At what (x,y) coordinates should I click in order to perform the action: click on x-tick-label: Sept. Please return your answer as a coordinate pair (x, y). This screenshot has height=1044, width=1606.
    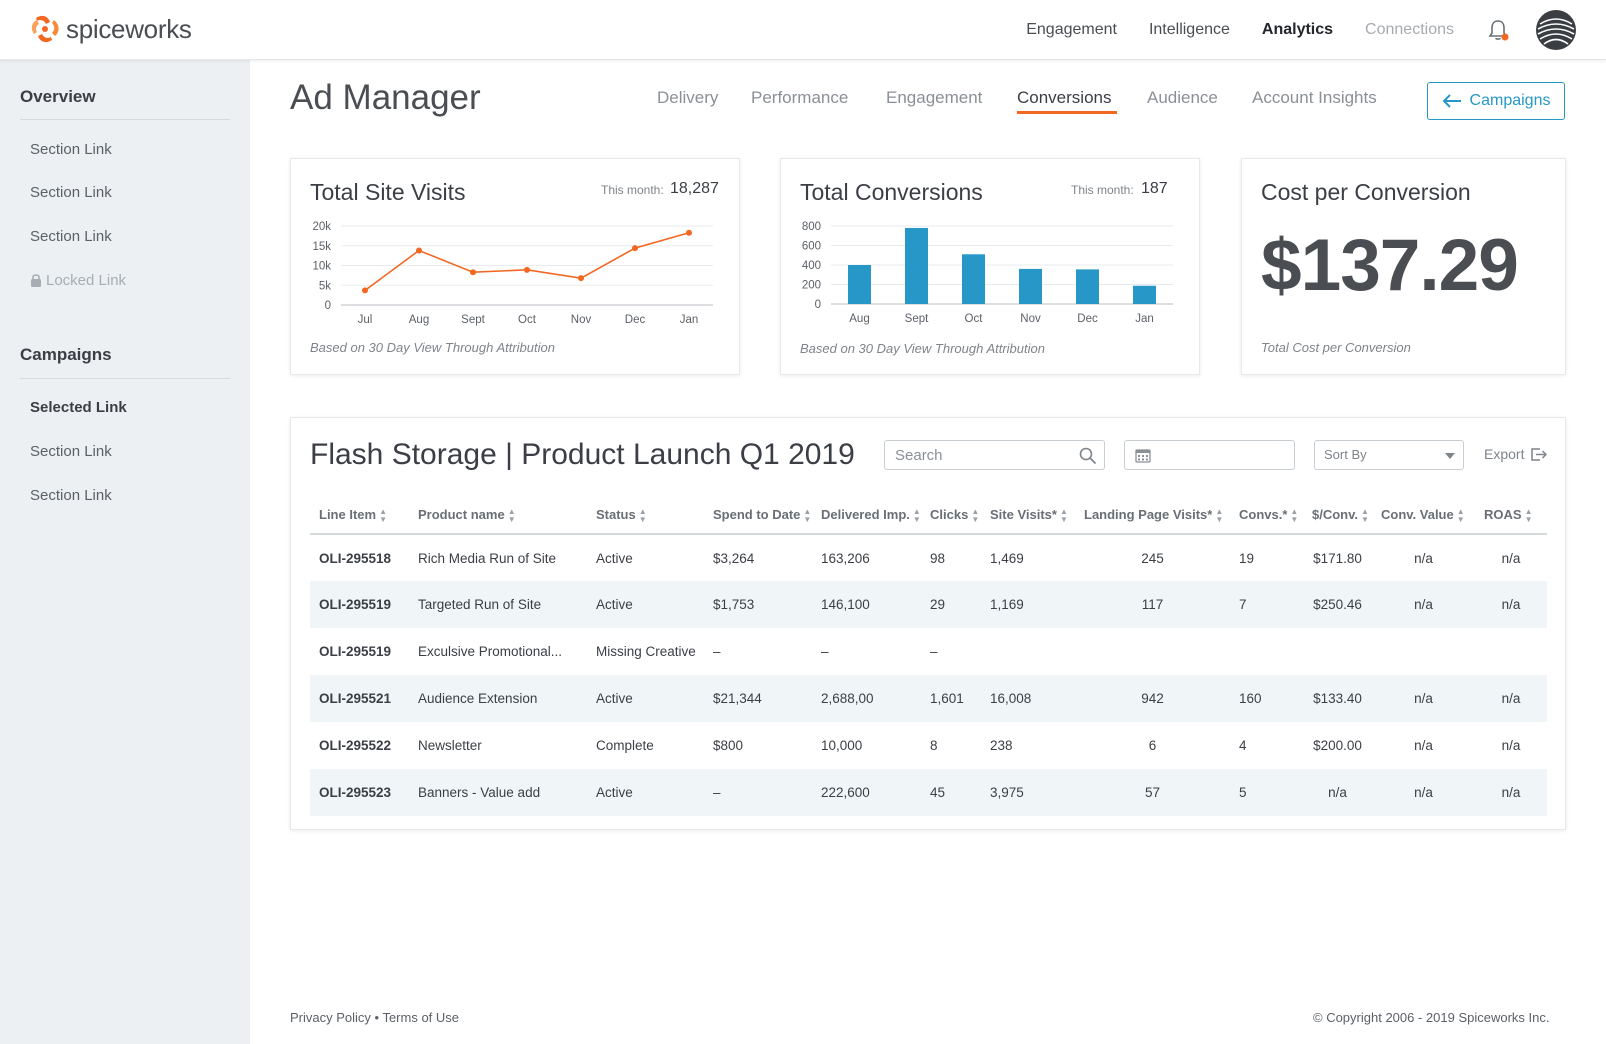
    Looking at the image, I should click on (917, 319).